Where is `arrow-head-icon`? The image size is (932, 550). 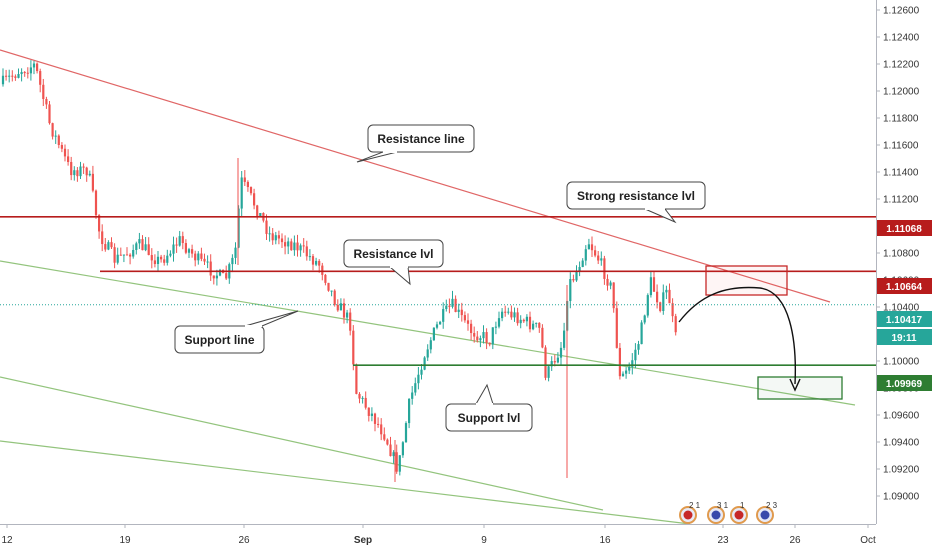
arrow-head-icon is located at coordinates (795, 385).